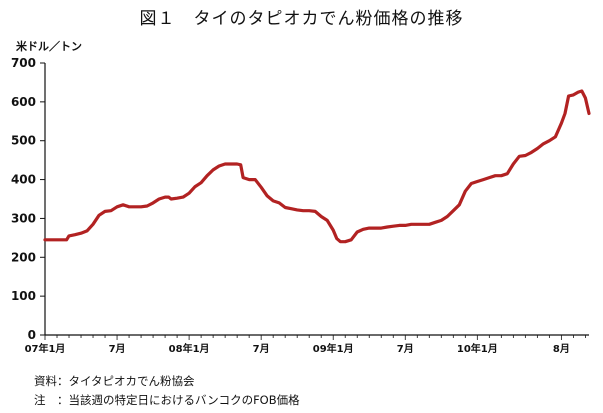  Describe the element at coordinates (189, 348) in the screenshot. I see `x-tick-label: 08年1月` at that location.